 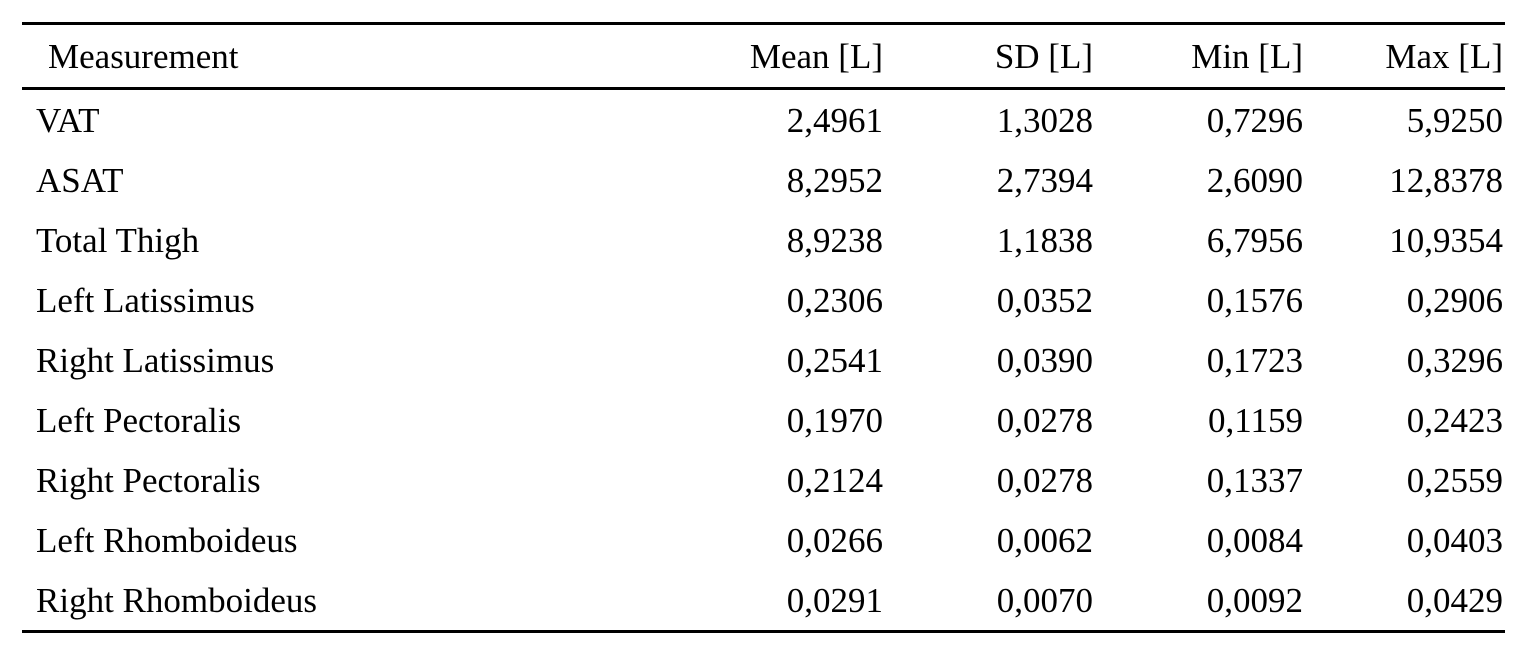 I want to click on min-value: 0,0092, so click(x=1254, y=600).